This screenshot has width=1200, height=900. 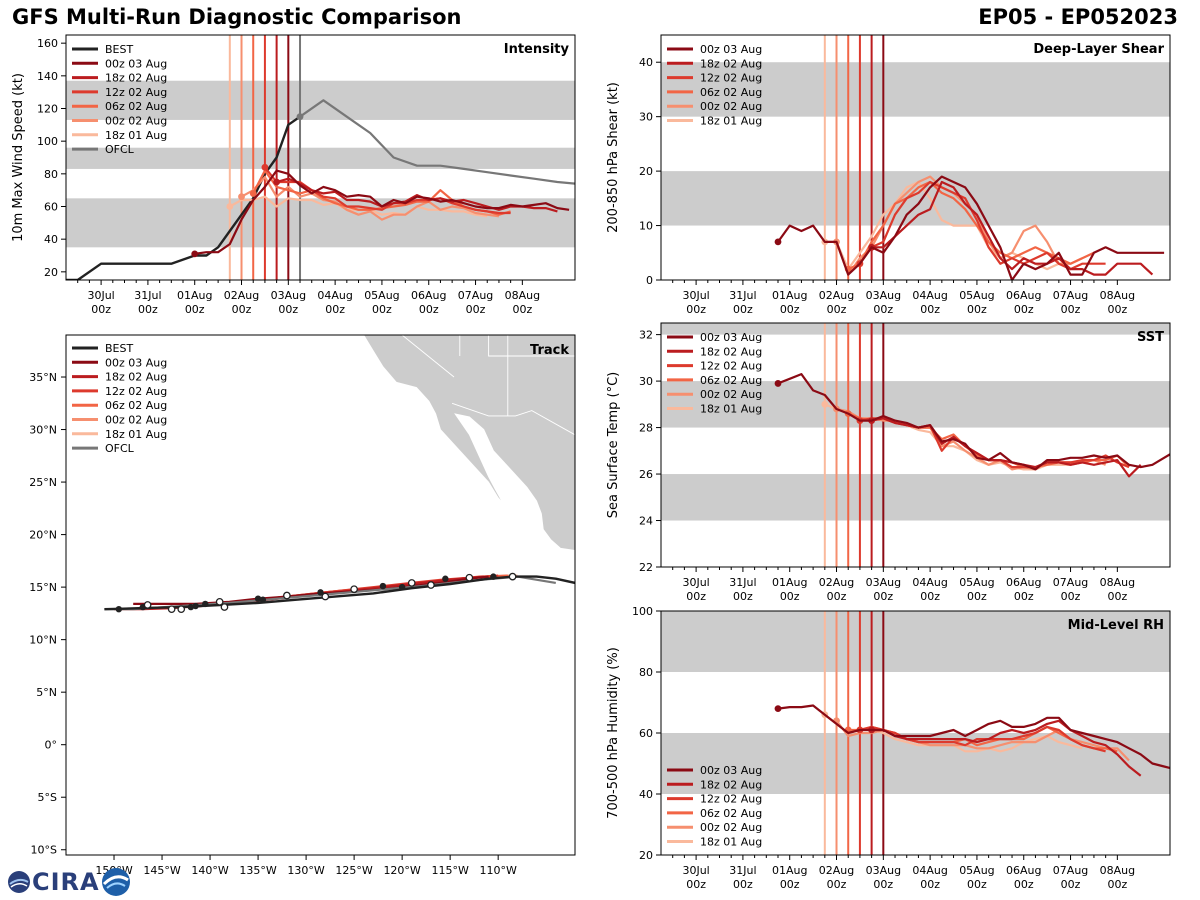 What do you see at coordinates (731, 813) in the screenshot?
I see `rh-legend-label: 06z 02 Aug` at bounding box center [731, 813].